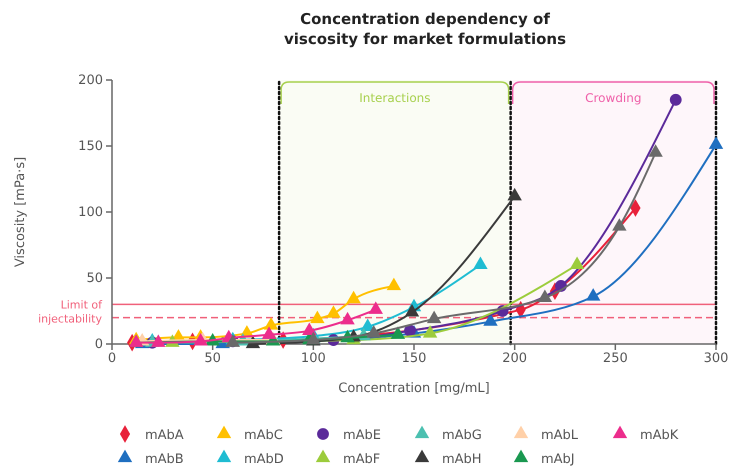 The height and width of the screenshot is (468, 734). Describe the element at coordinates (164, 435) in the screenshot. I see `legend-label: mAbA` at that location.